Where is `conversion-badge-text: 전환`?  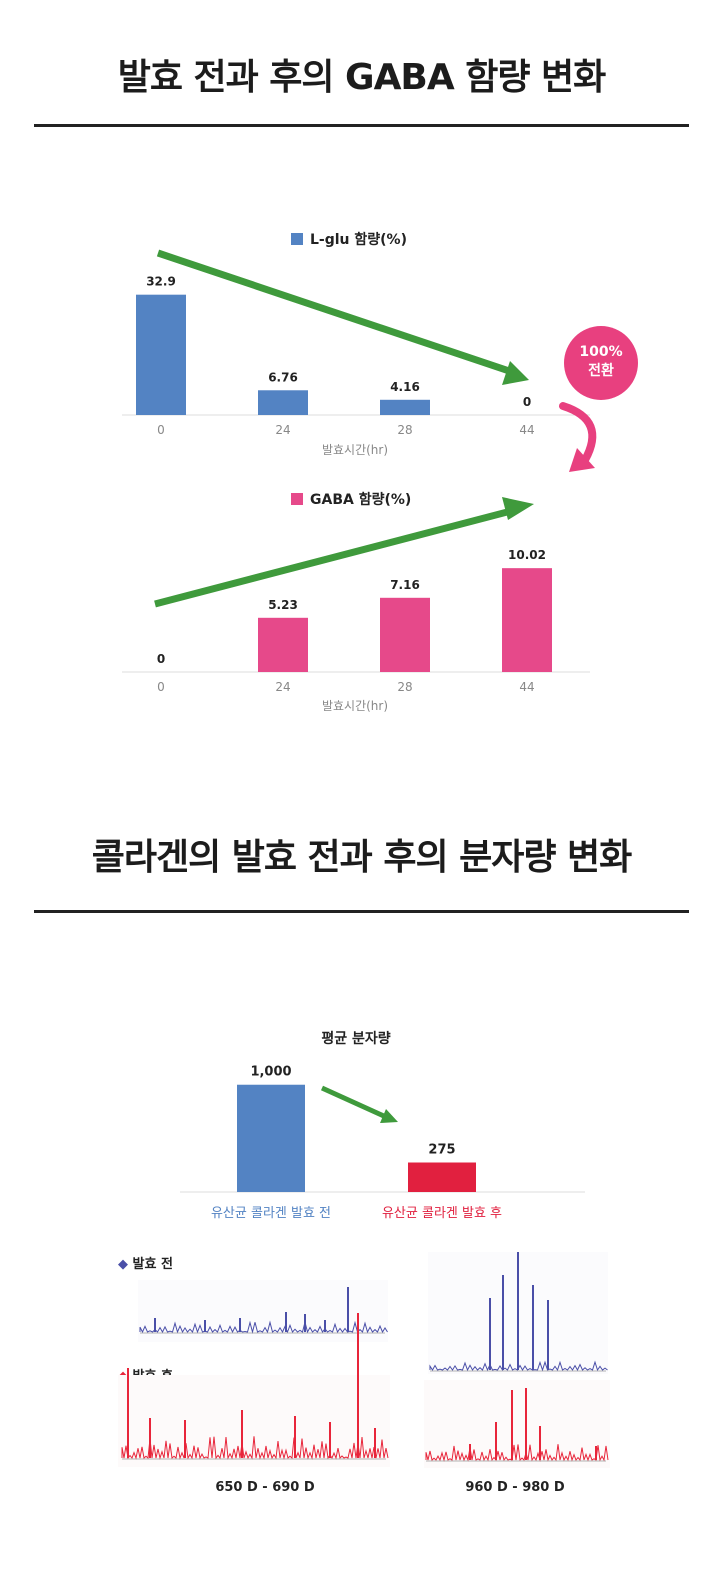 conversion-badge-text: 전환 is located at coordinates (601, 371).